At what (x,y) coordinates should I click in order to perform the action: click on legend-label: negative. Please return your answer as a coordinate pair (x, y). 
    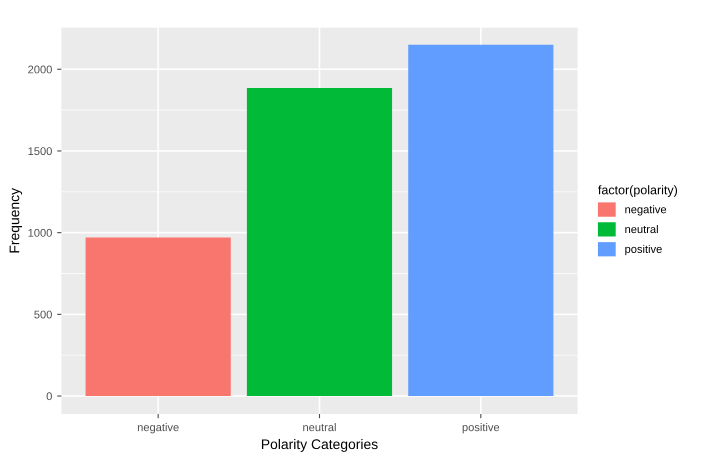
    Looking at the image, I should click on (645, 210).